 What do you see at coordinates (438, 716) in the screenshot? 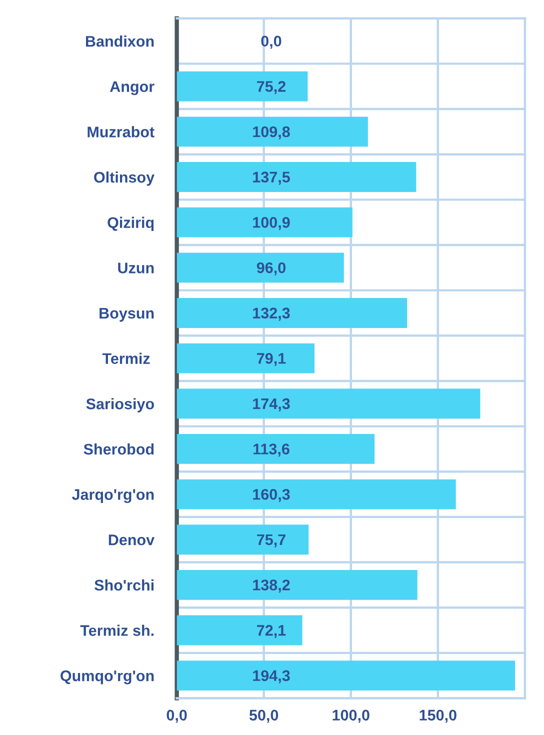
I see `x-tick-label: 150,0` at bounding box center [438, 716].